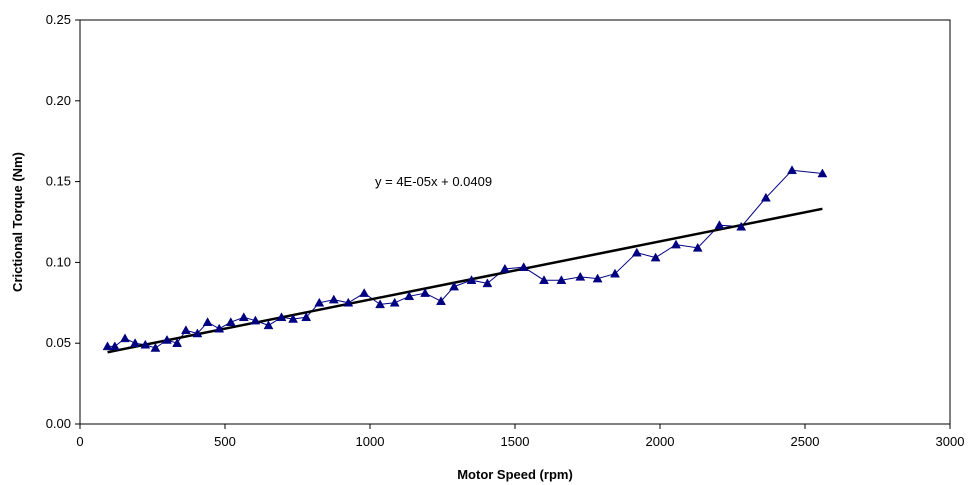 The height and width of the screenshot is (485, 970). What do you see at coordinates (63, 221) in the screenshot?
I see `y-axis-ticks: 0.00 0.05 0.10 0.15 0.20 0.25` at bounding box center [63, 221].